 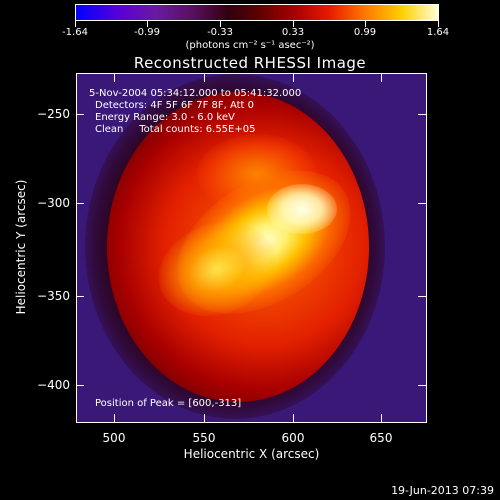 What do you see at coordinates (53, 385) in the screenshot?
I see `y-tick-label: −400` at bounding box center [53, 385].